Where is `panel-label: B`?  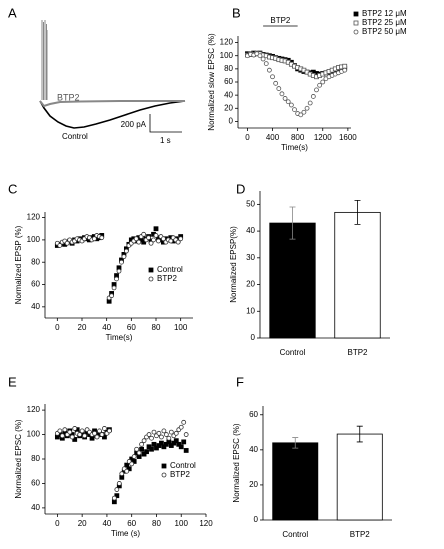
panel-label: B is located at coordinates (236, 12).